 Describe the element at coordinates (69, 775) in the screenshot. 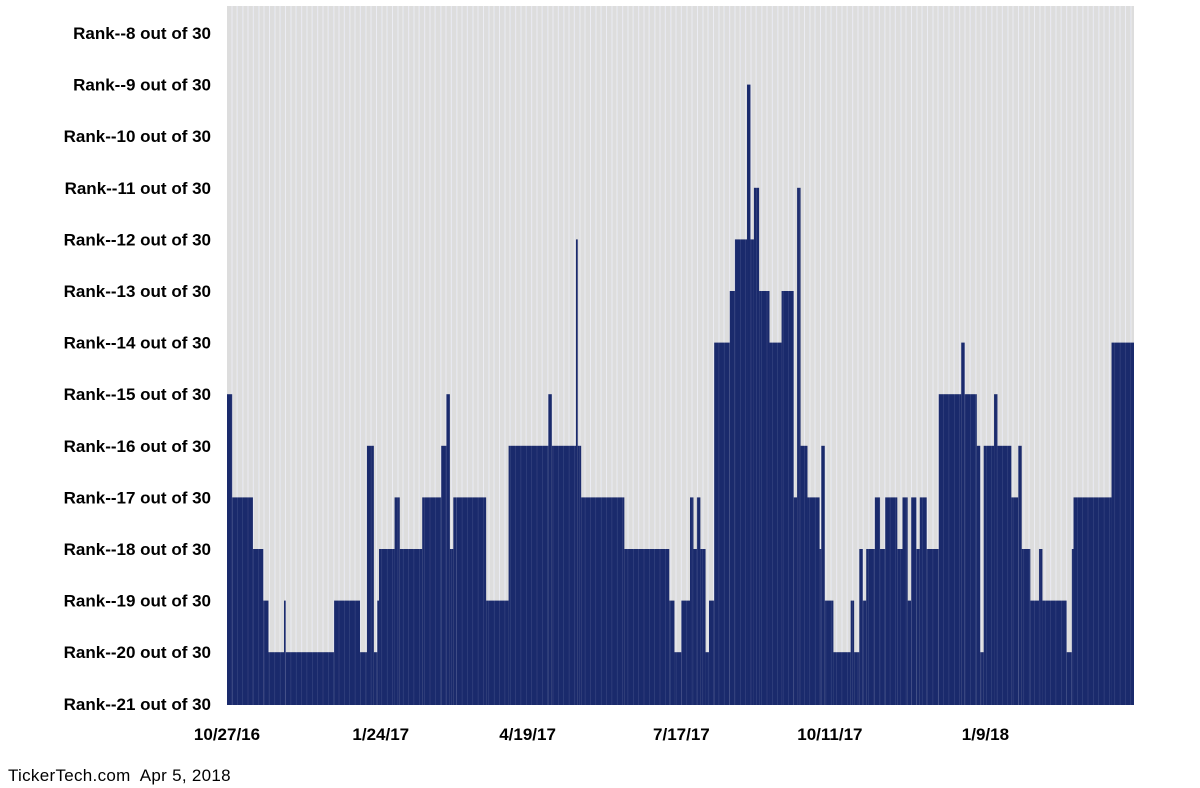

I see `footer-source: TickerTech.com` at that location.